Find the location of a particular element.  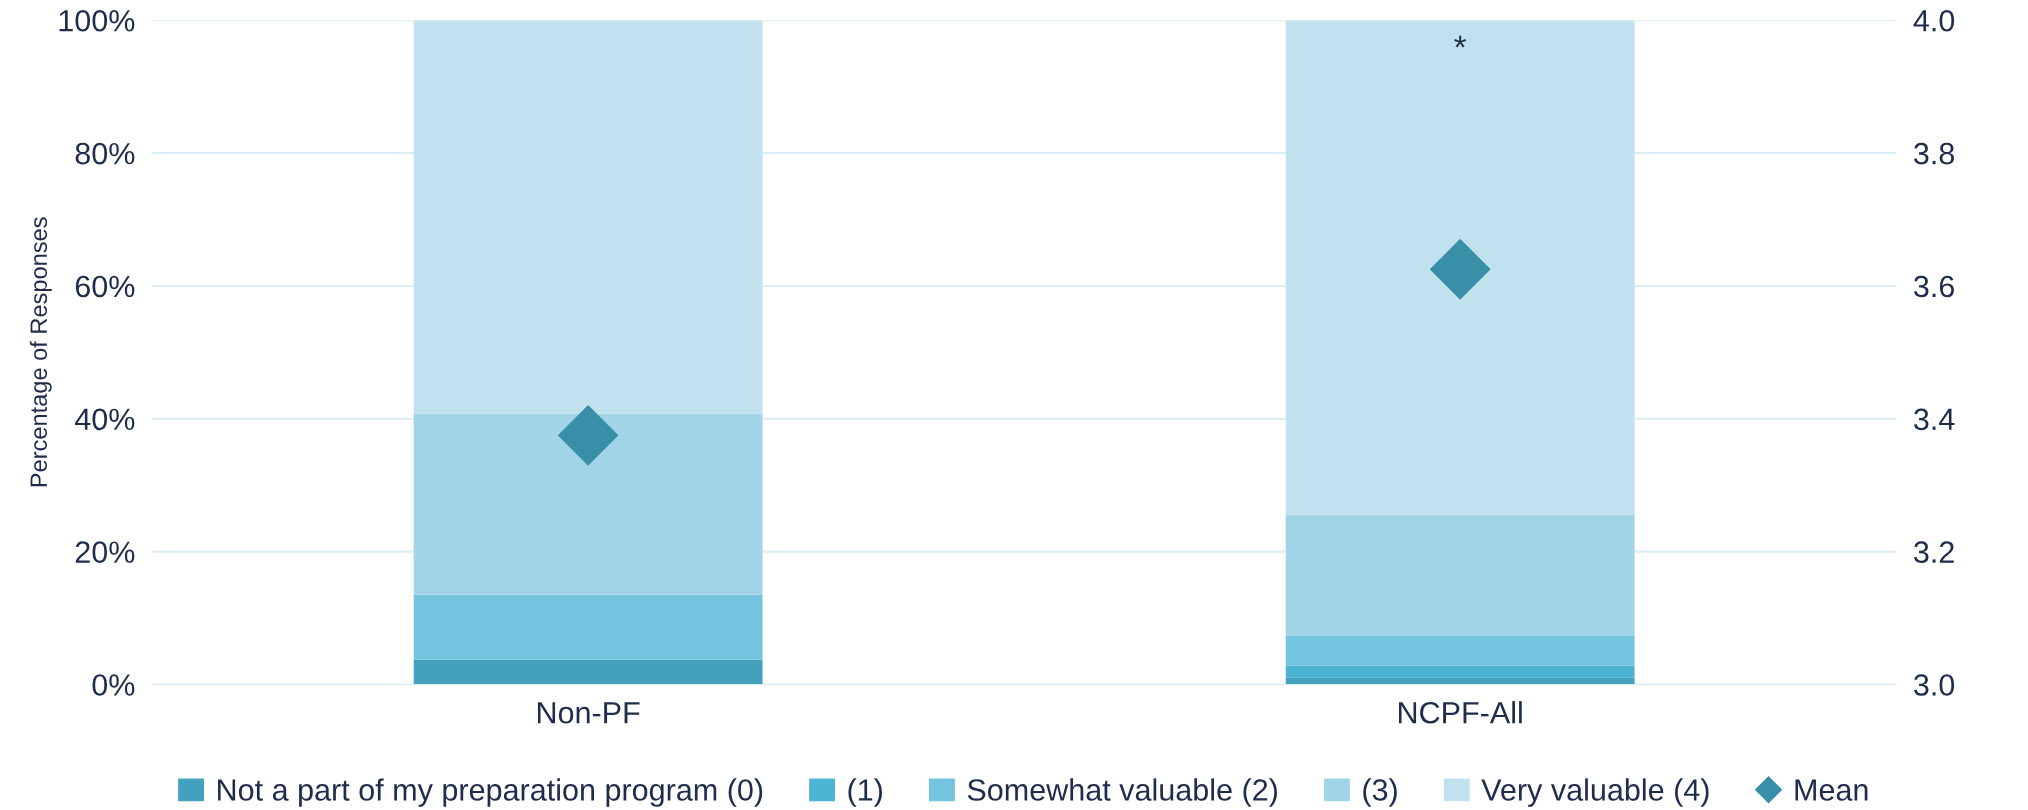

y2-tick-label: 3.4 is located at coordinates (1934, 419).